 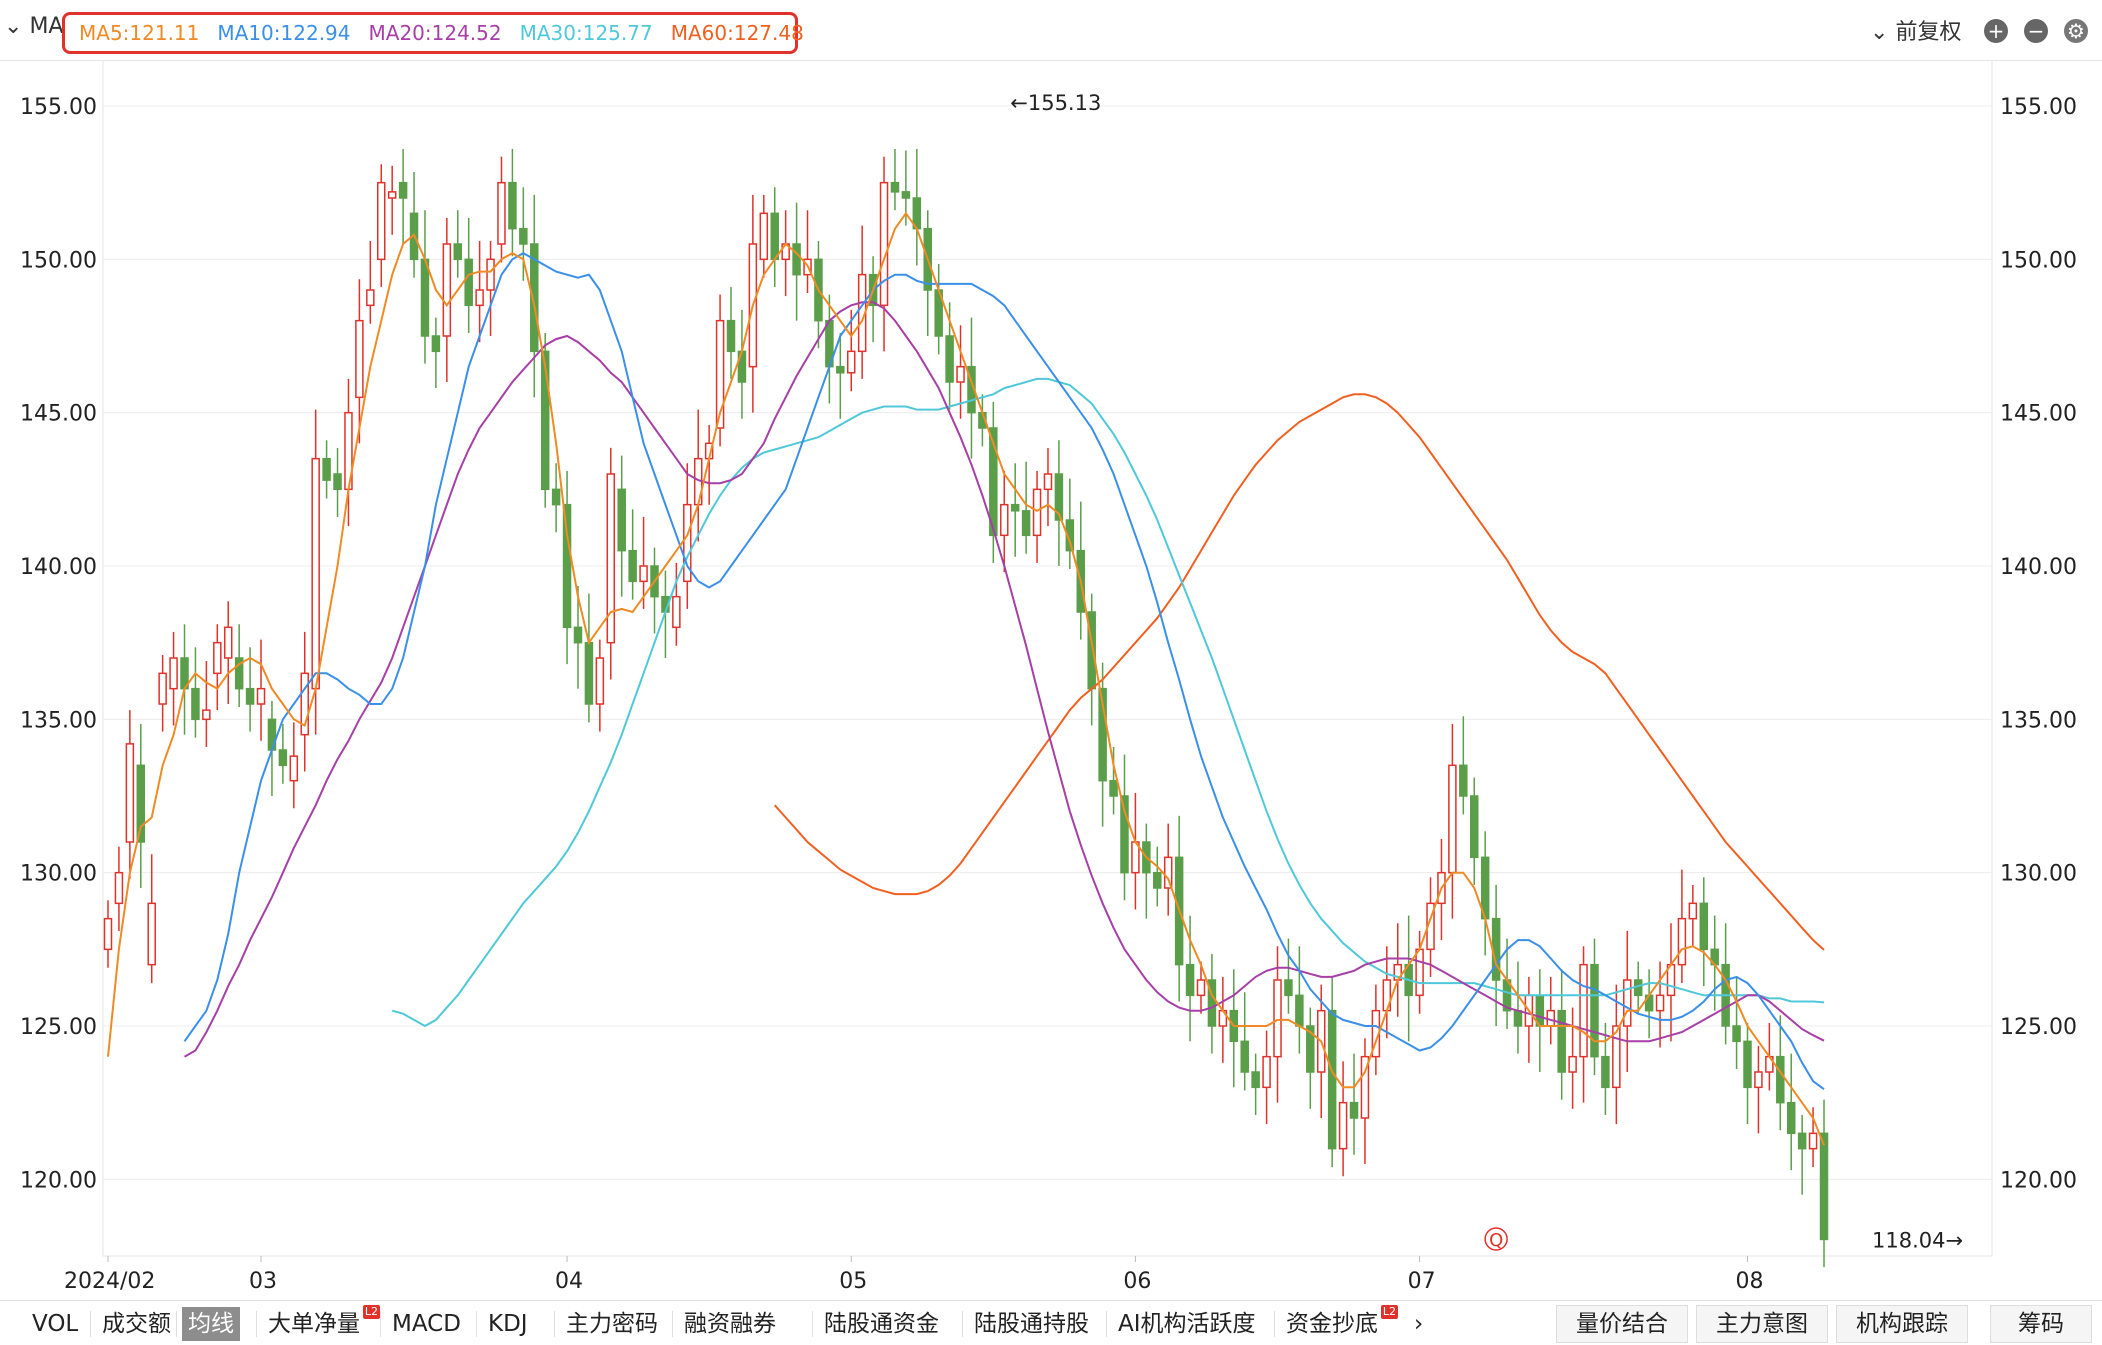 I want to click on tab-1: 成交额, so click(x=136, y=1324).